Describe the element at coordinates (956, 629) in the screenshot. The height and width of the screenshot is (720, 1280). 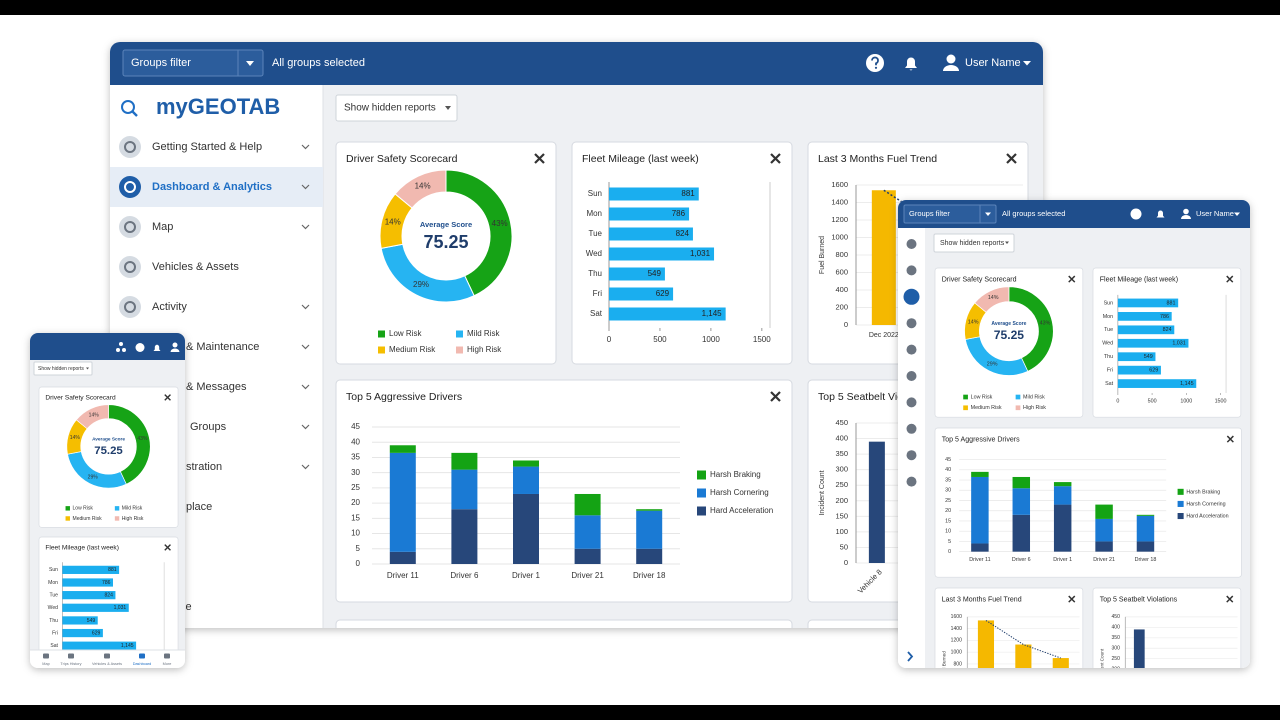
I see `y-tick-label: 1400` at that location.